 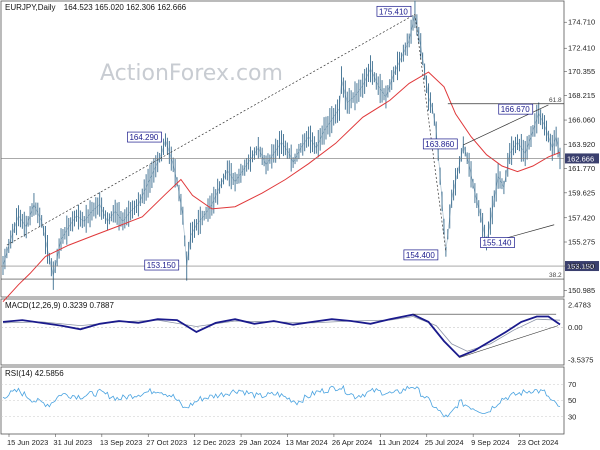 I want to click on ohlc-readout: 164.523 165.020 162.306 162.666, so click(x=125, y=7).